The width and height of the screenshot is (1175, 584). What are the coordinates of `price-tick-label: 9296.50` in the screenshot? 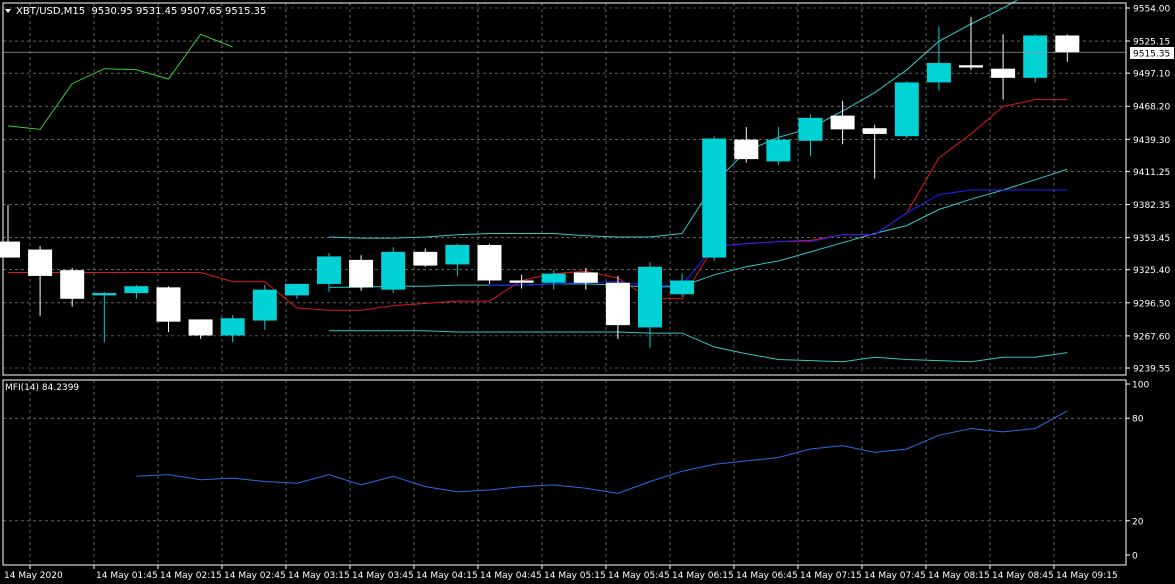 It's located at (1151, 304).